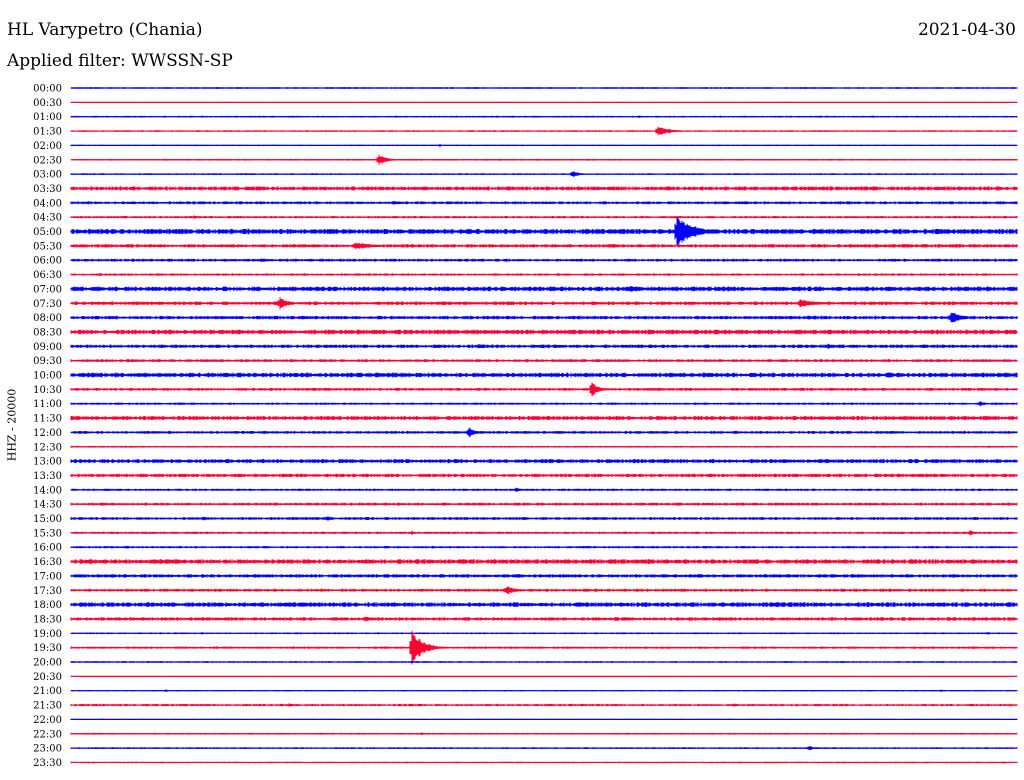  What do you see at coordinates (47, 347) in the screenshot?
I see `time-label: 09:00` at bounding box center [47, 347].